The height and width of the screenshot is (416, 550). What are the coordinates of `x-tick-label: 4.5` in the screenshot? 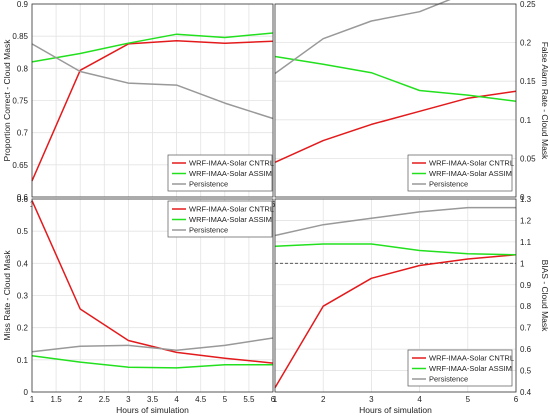 It's located at (201, 399).